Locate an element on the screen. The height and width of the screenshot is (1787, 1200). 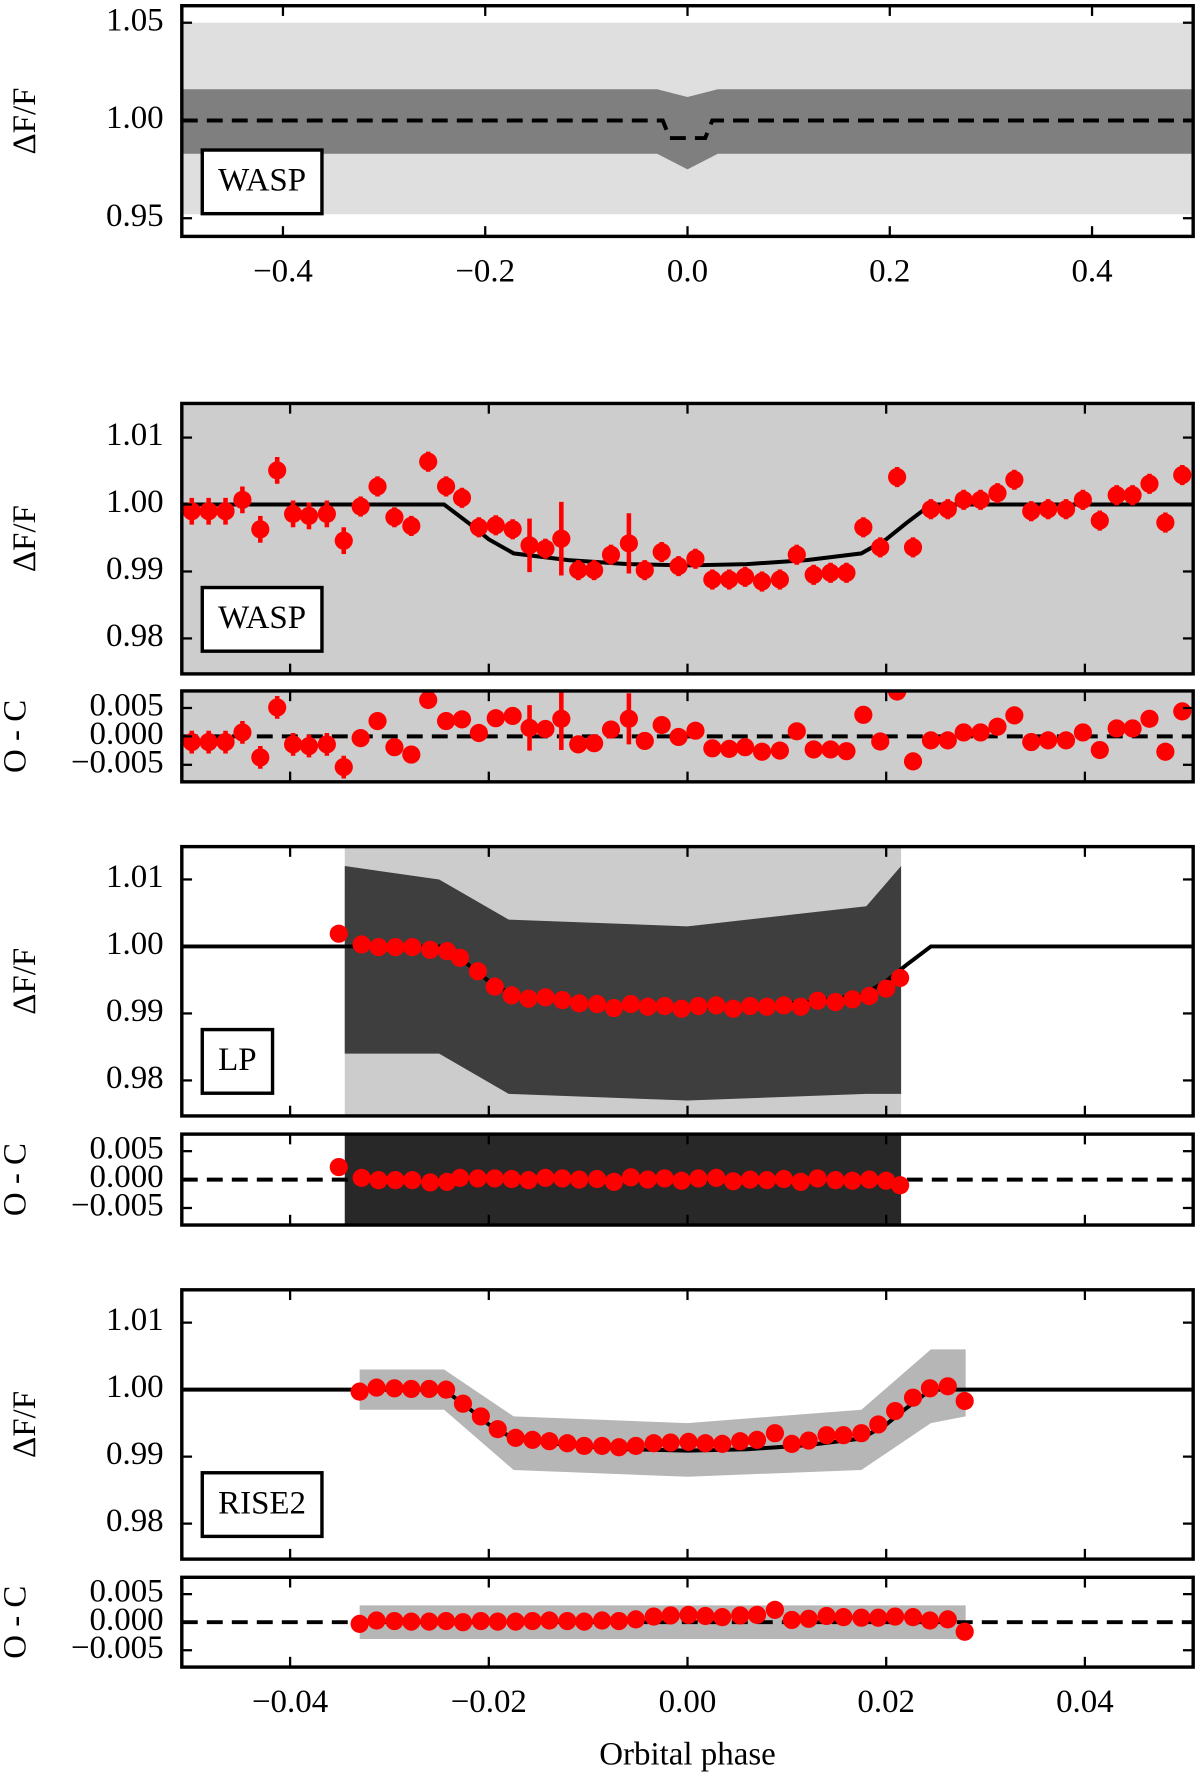
y-axis-label: ΔF/F is located at coordinates (25, 1424).